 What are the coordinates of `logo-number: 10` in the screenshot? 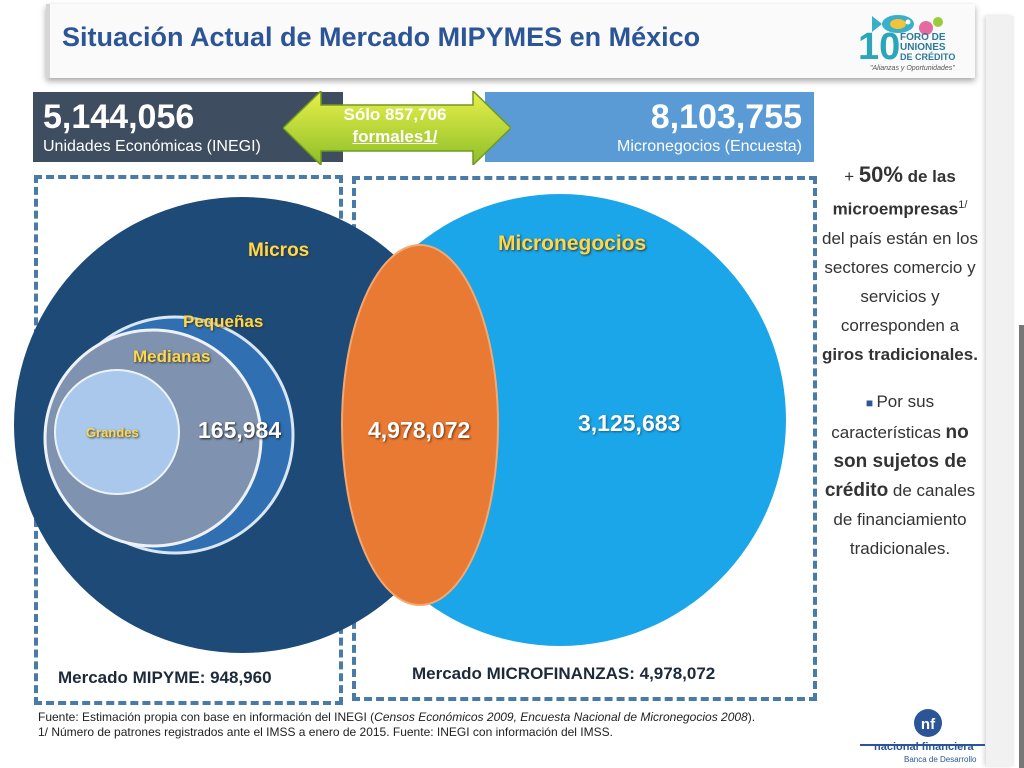 It's located at (879, 47).